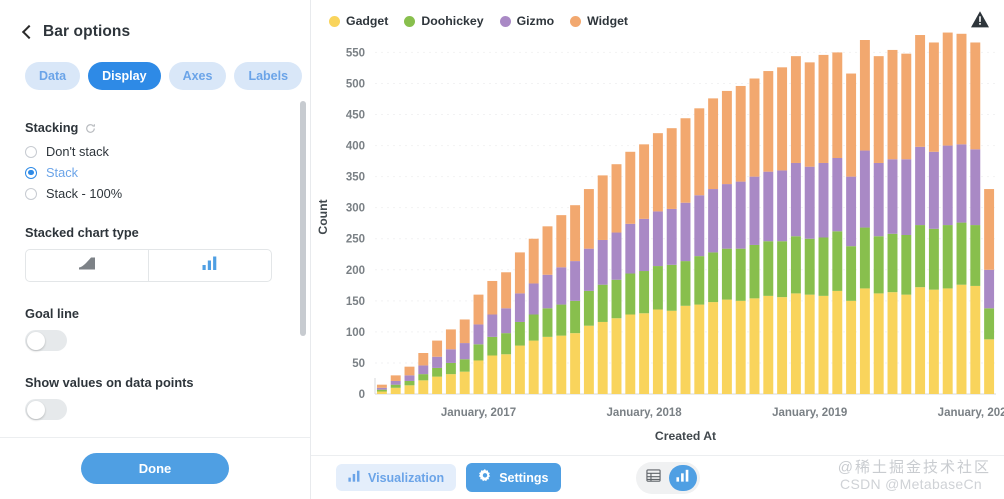  What do you see at coordinates (167, 151) in the screenshot?
I see `radio-dont-stack: Don't stack` at bounding box center [167, 151].